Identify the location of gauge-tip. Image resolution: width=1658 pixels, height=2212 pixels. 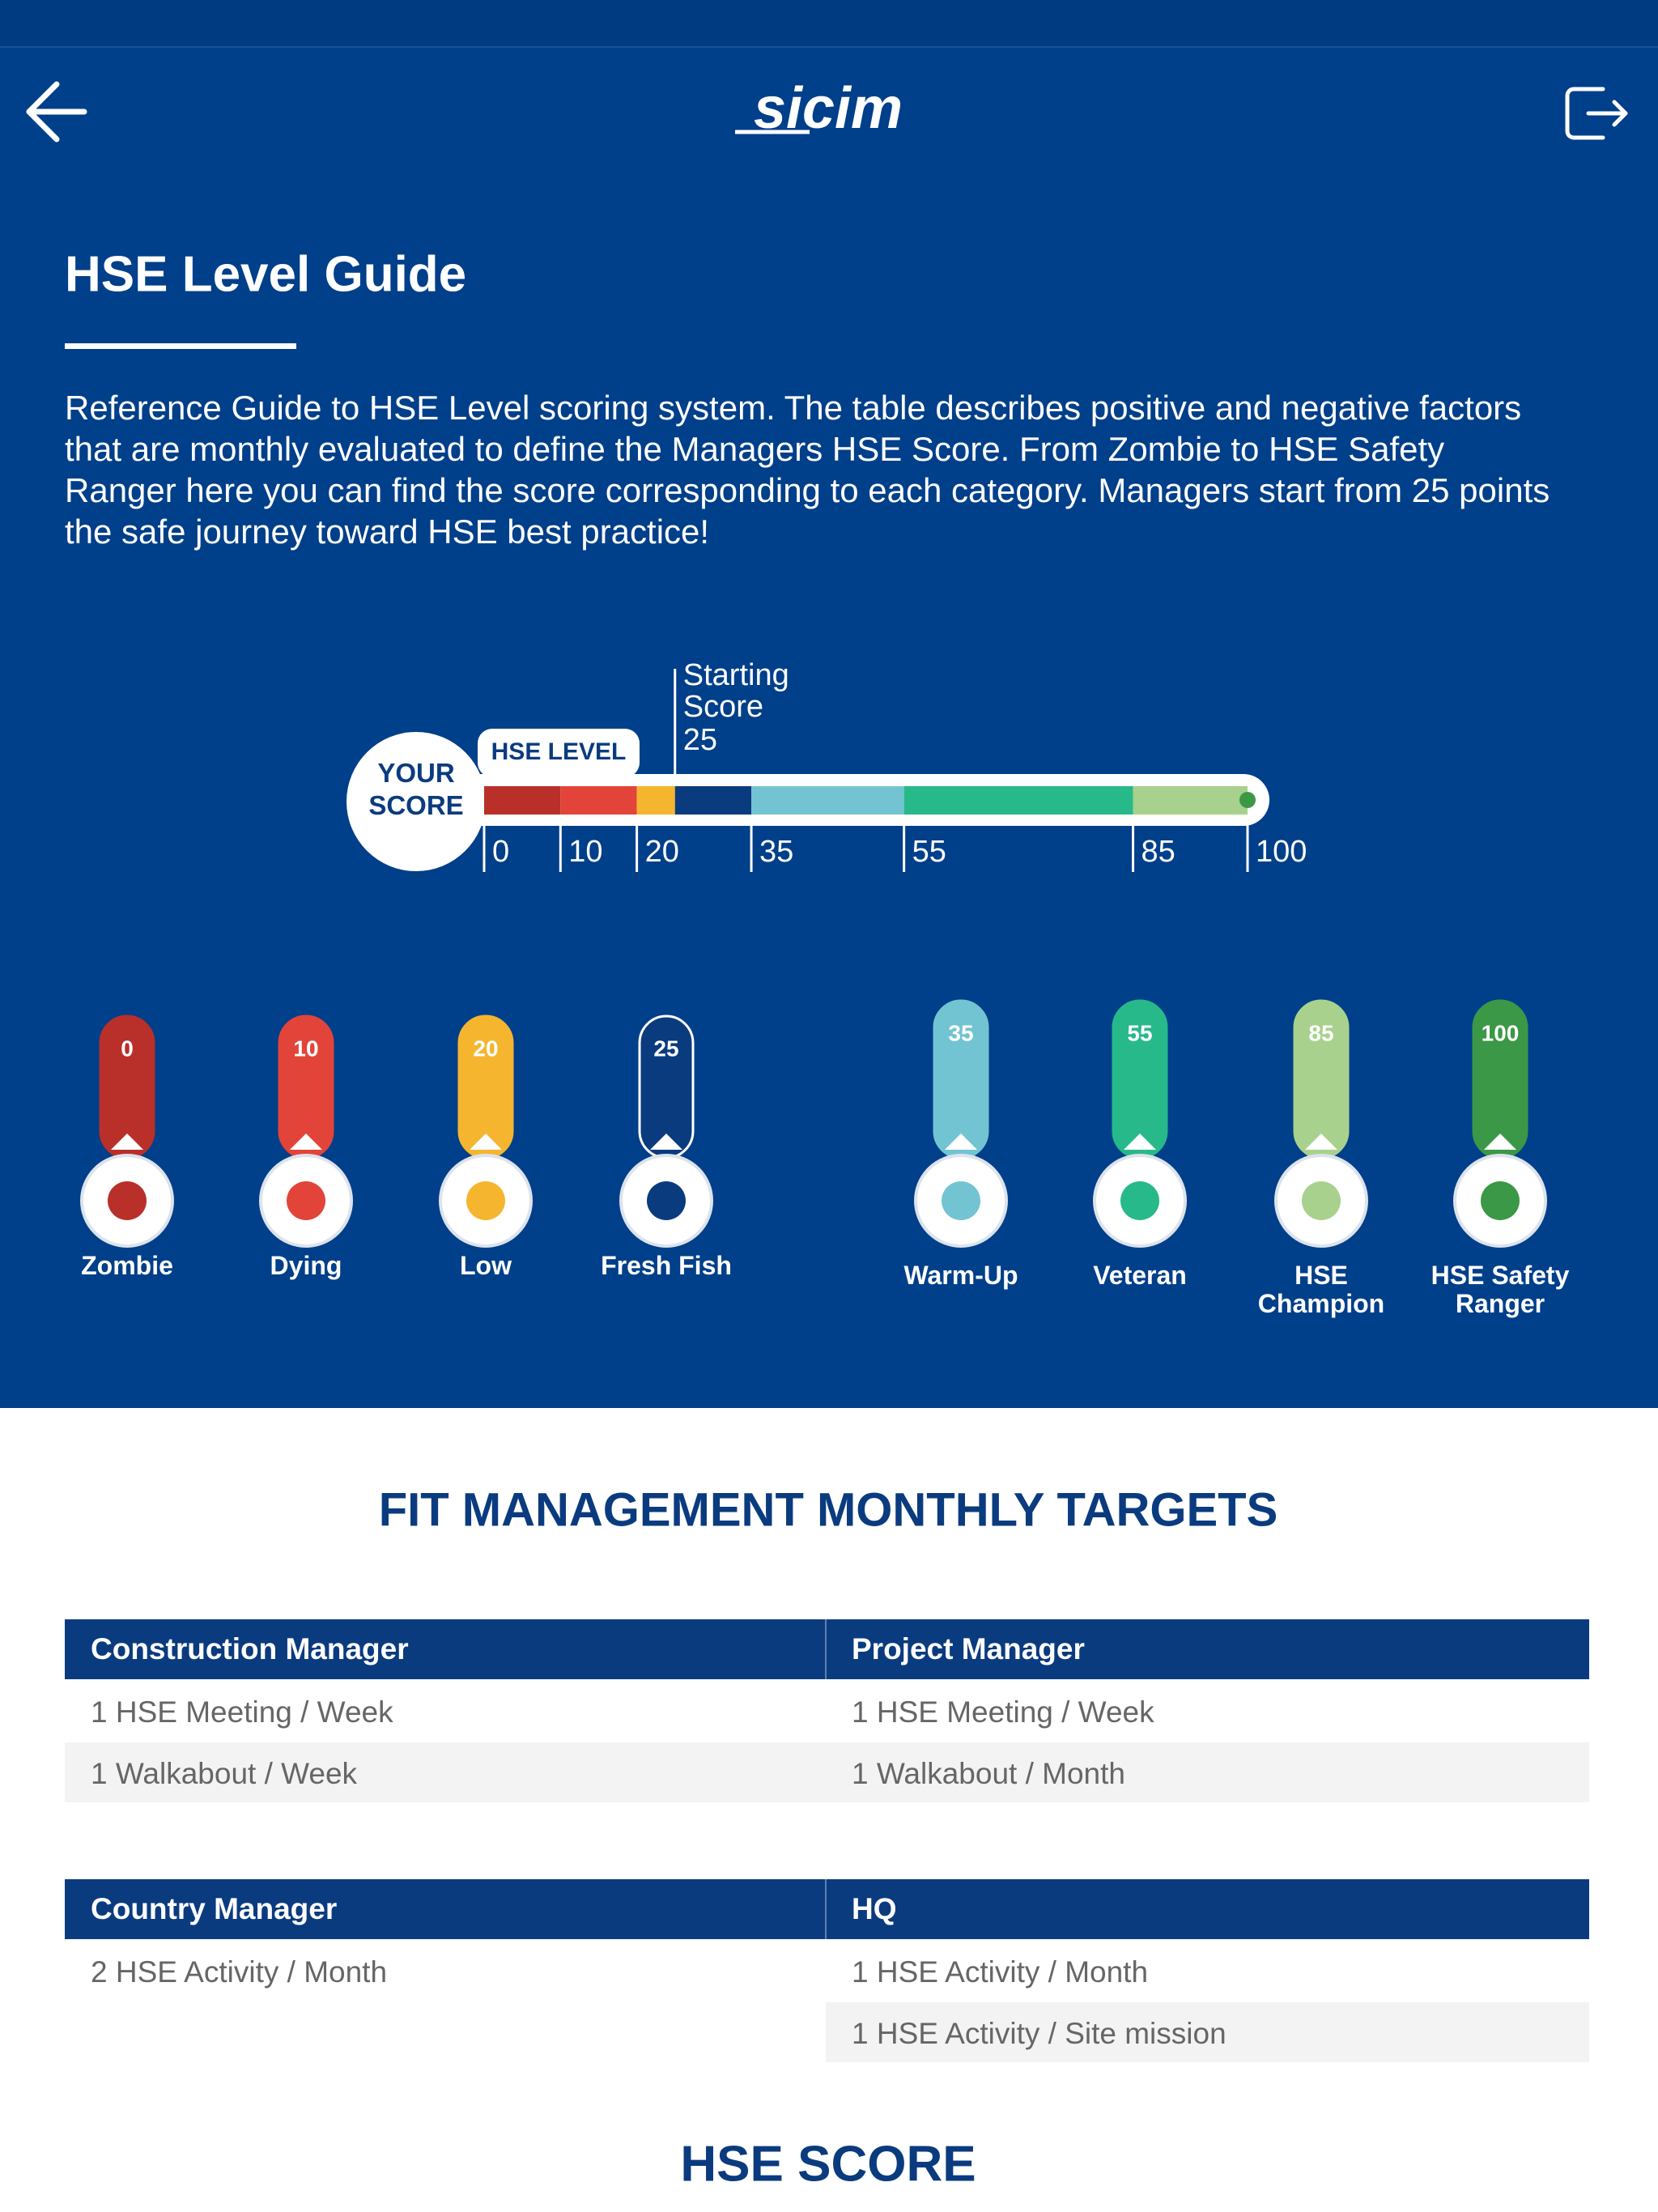
(1247, 800).